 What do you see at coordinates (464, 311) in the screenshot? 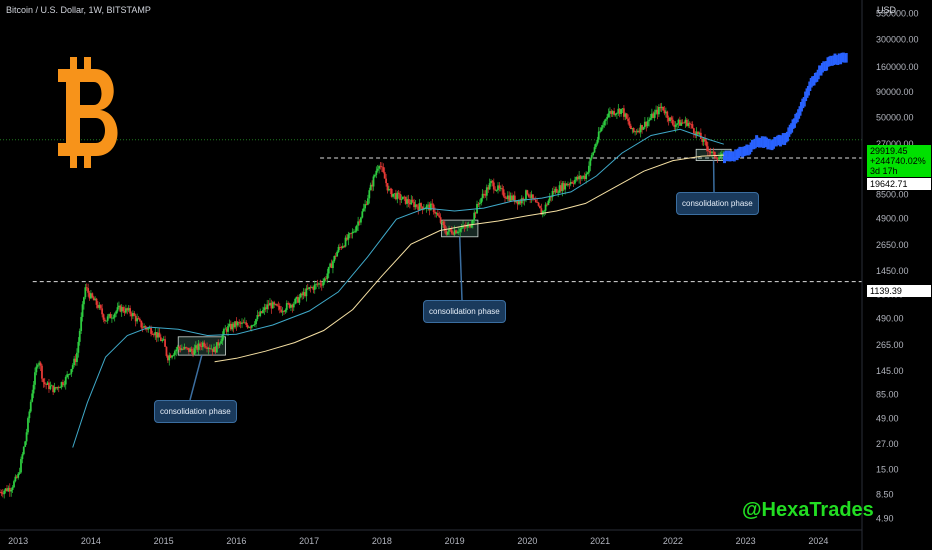
I see `annotation-consolidation-2: consolidation phase` at bounding box center [464, 311].